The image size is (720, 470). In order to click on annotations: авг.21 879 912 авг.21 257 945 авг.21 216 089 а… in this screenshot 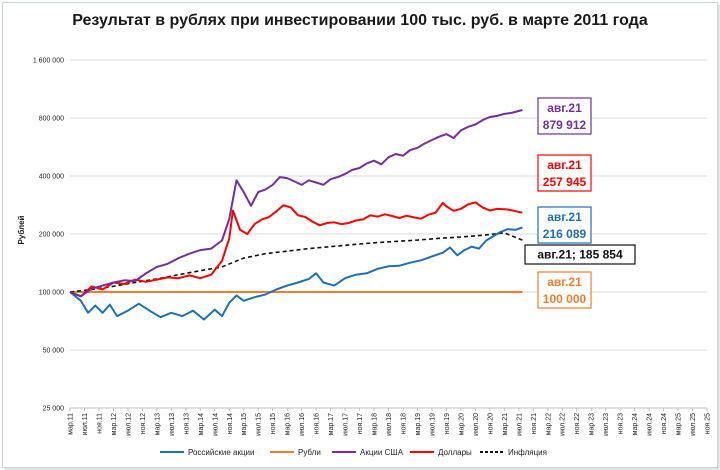, I will do `click(580, 203)`.